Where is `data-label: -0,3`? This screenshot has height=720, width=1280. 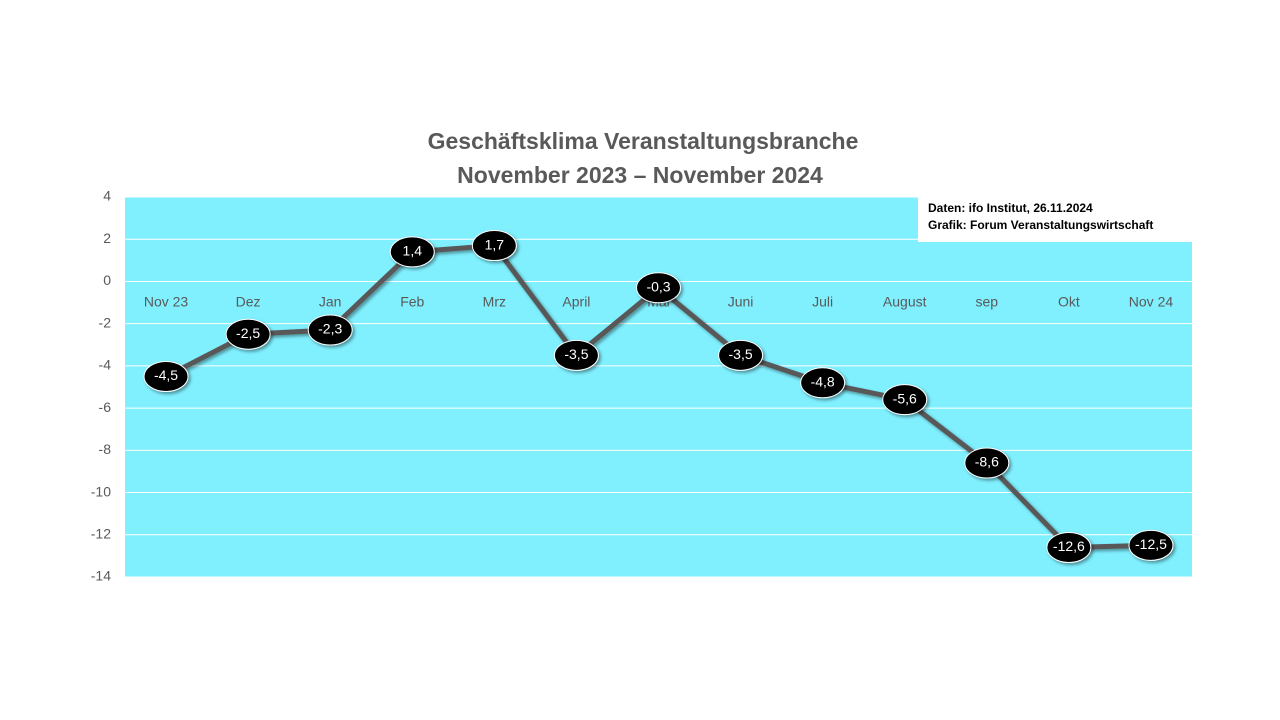
data-label: -0,3 is located at coordinates (658, 286).